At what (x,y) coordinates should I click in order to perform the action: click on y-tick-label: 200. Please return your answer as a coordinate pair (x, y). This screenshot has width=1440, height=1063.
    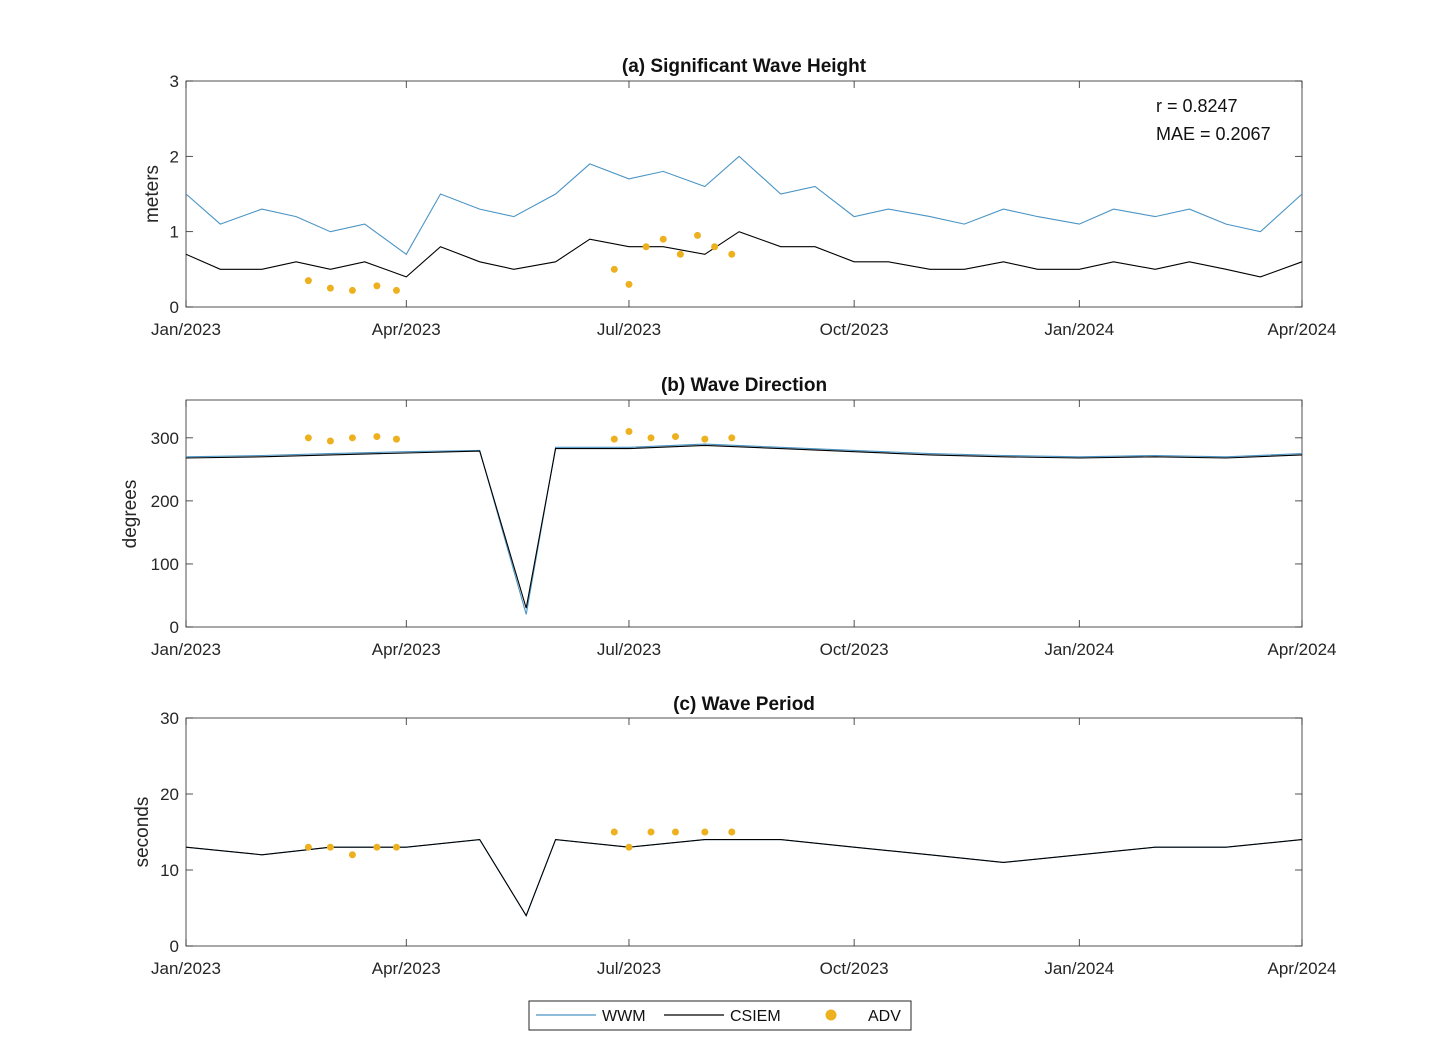
    Looking at the image, I should click on (165, 501).